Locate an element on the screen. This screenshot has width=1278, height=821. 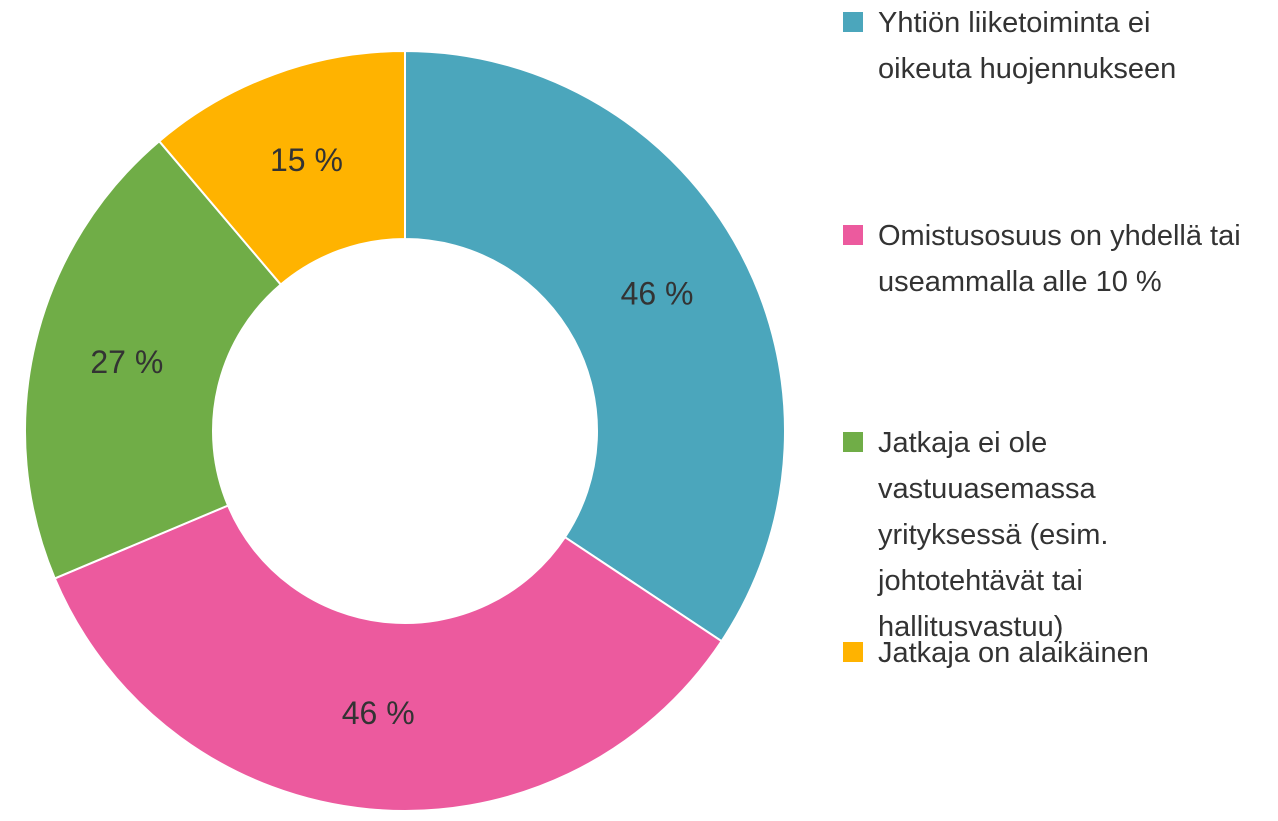
data-label: 15 % is located at coordinates (306, 160).